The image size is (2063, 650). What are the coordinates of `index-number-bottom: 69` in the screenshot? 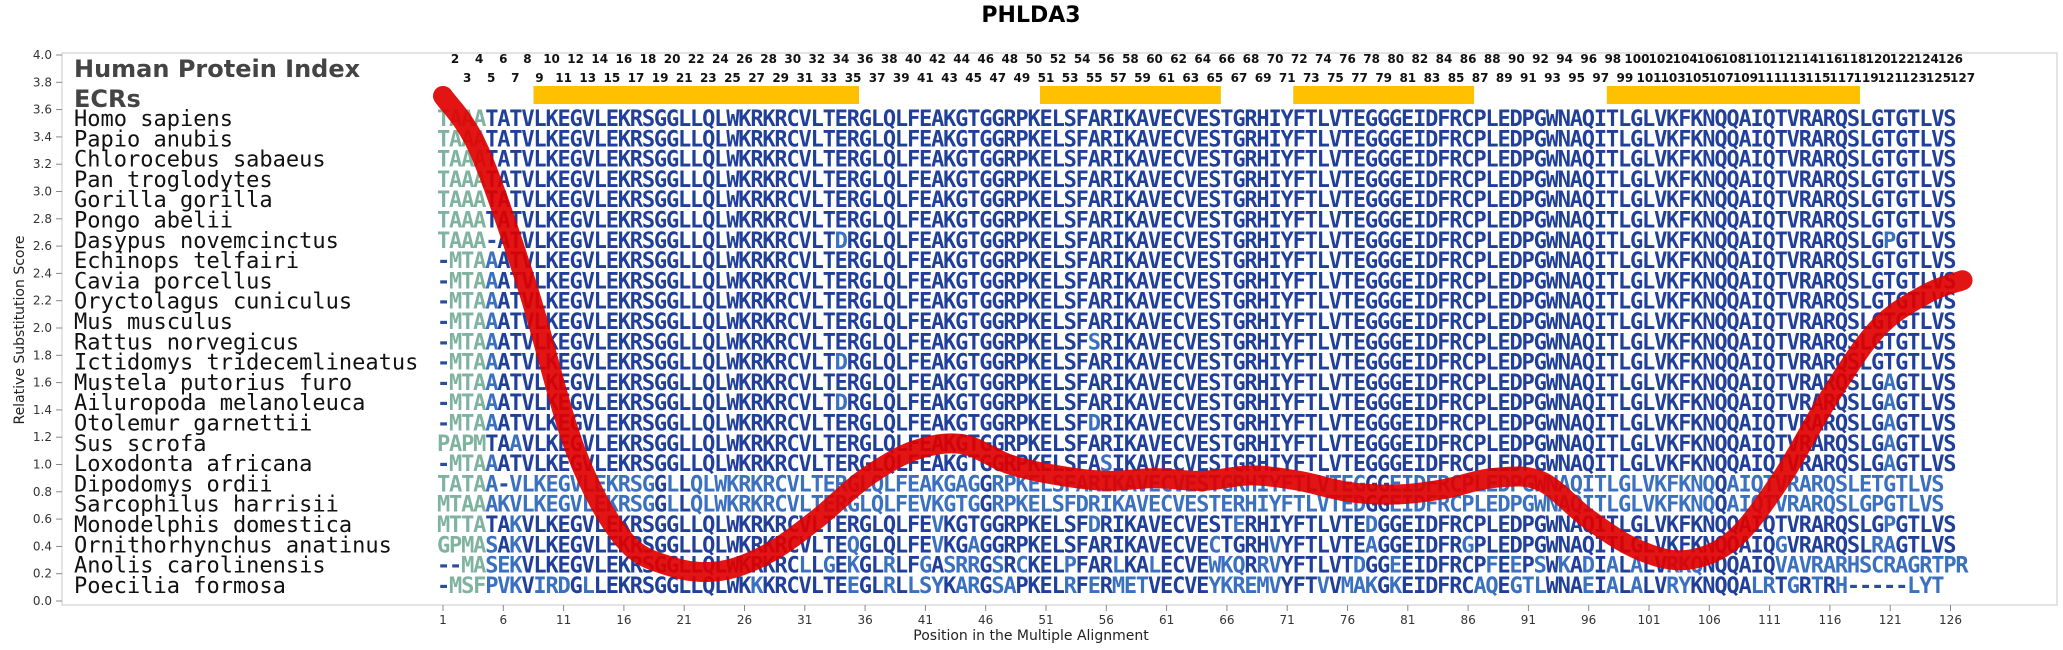 It's located at (1263, 78).